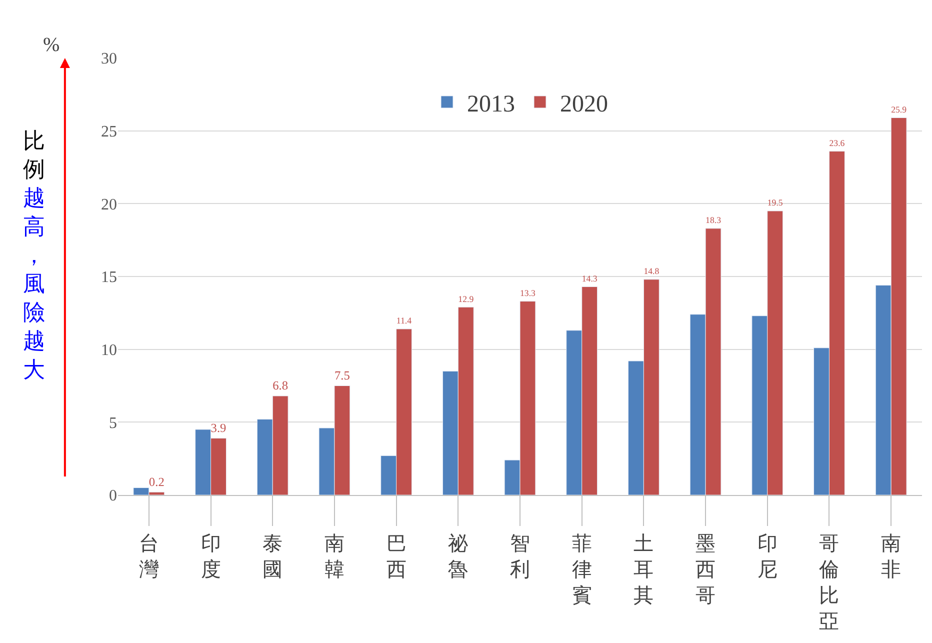 The width and height of the screenshot is (932, 643). Describe the element at coordinates (218, 427) in the screenshot. I see `data-label: 3.9` at that location.